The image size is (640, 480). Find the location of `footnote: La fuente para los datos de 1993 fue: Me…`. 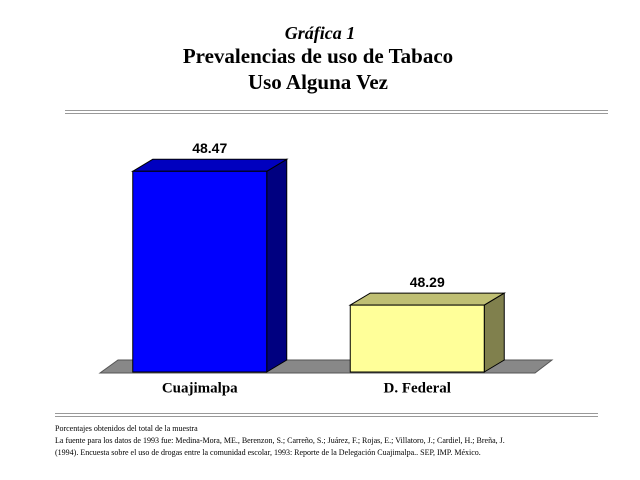

footnote: La fuente para los datos de 1993 fue: Me… is located at coordinates (280, 440).